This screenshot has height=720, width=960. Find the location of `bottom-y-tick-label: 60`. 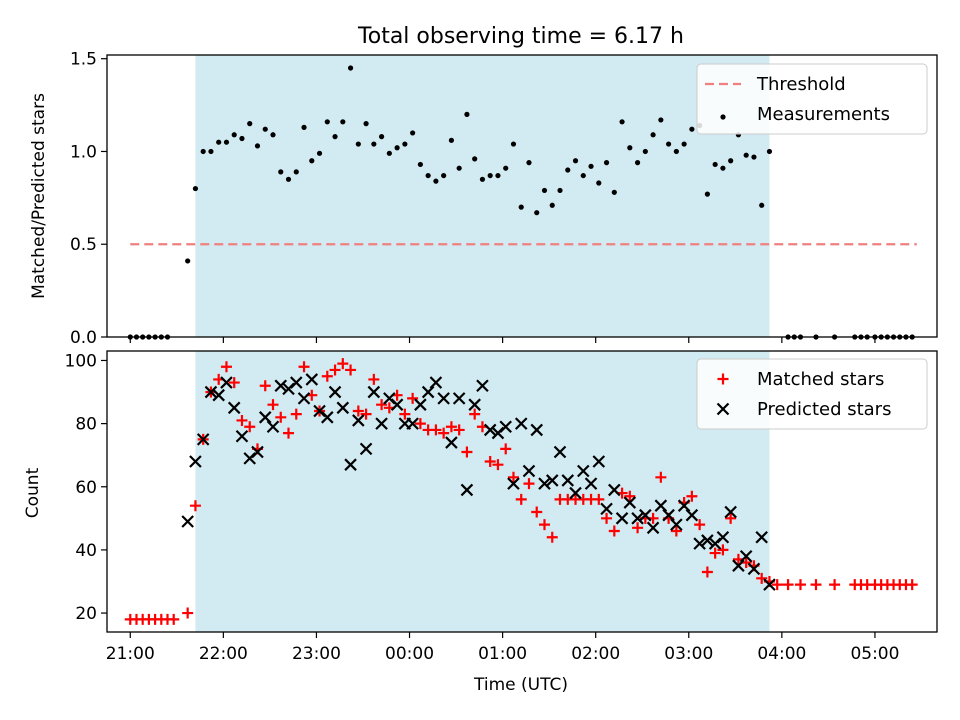

bottom-y-tick-label: 60 is located at coordinates (86, 488).